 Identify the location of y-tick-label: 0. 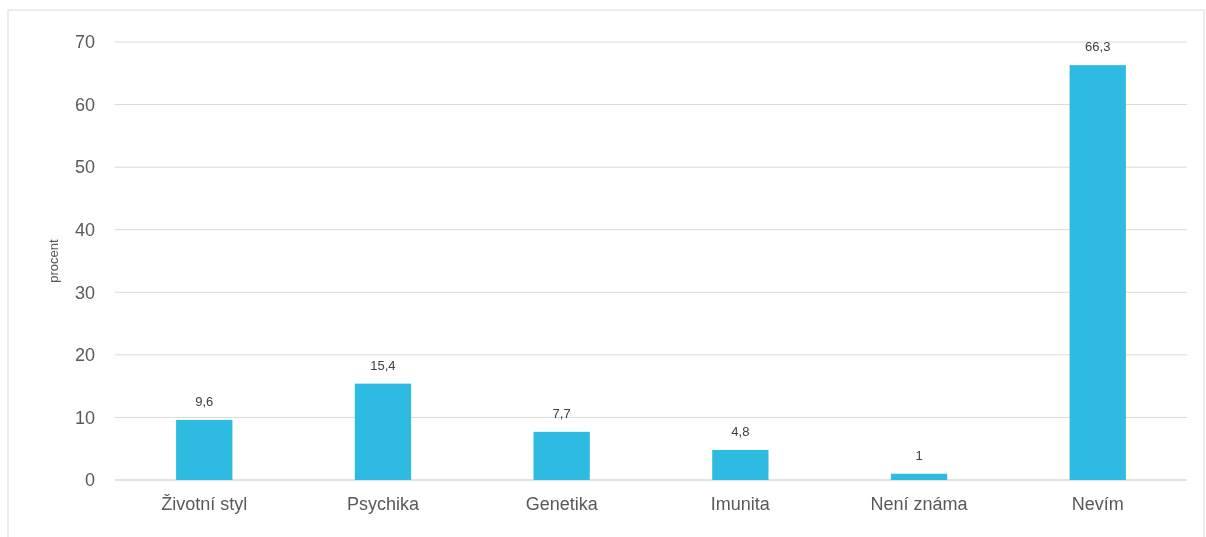
(89, 480).